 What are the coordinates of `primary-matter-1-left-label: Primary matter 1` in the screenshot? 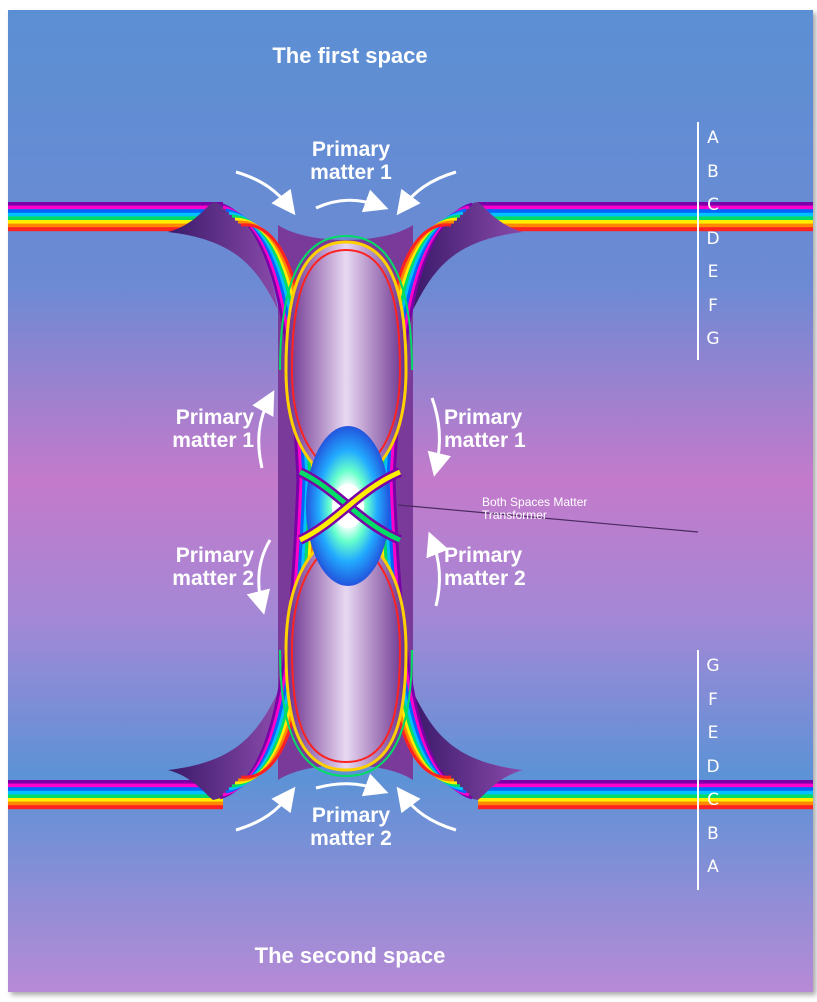 It's located at (199, 429).